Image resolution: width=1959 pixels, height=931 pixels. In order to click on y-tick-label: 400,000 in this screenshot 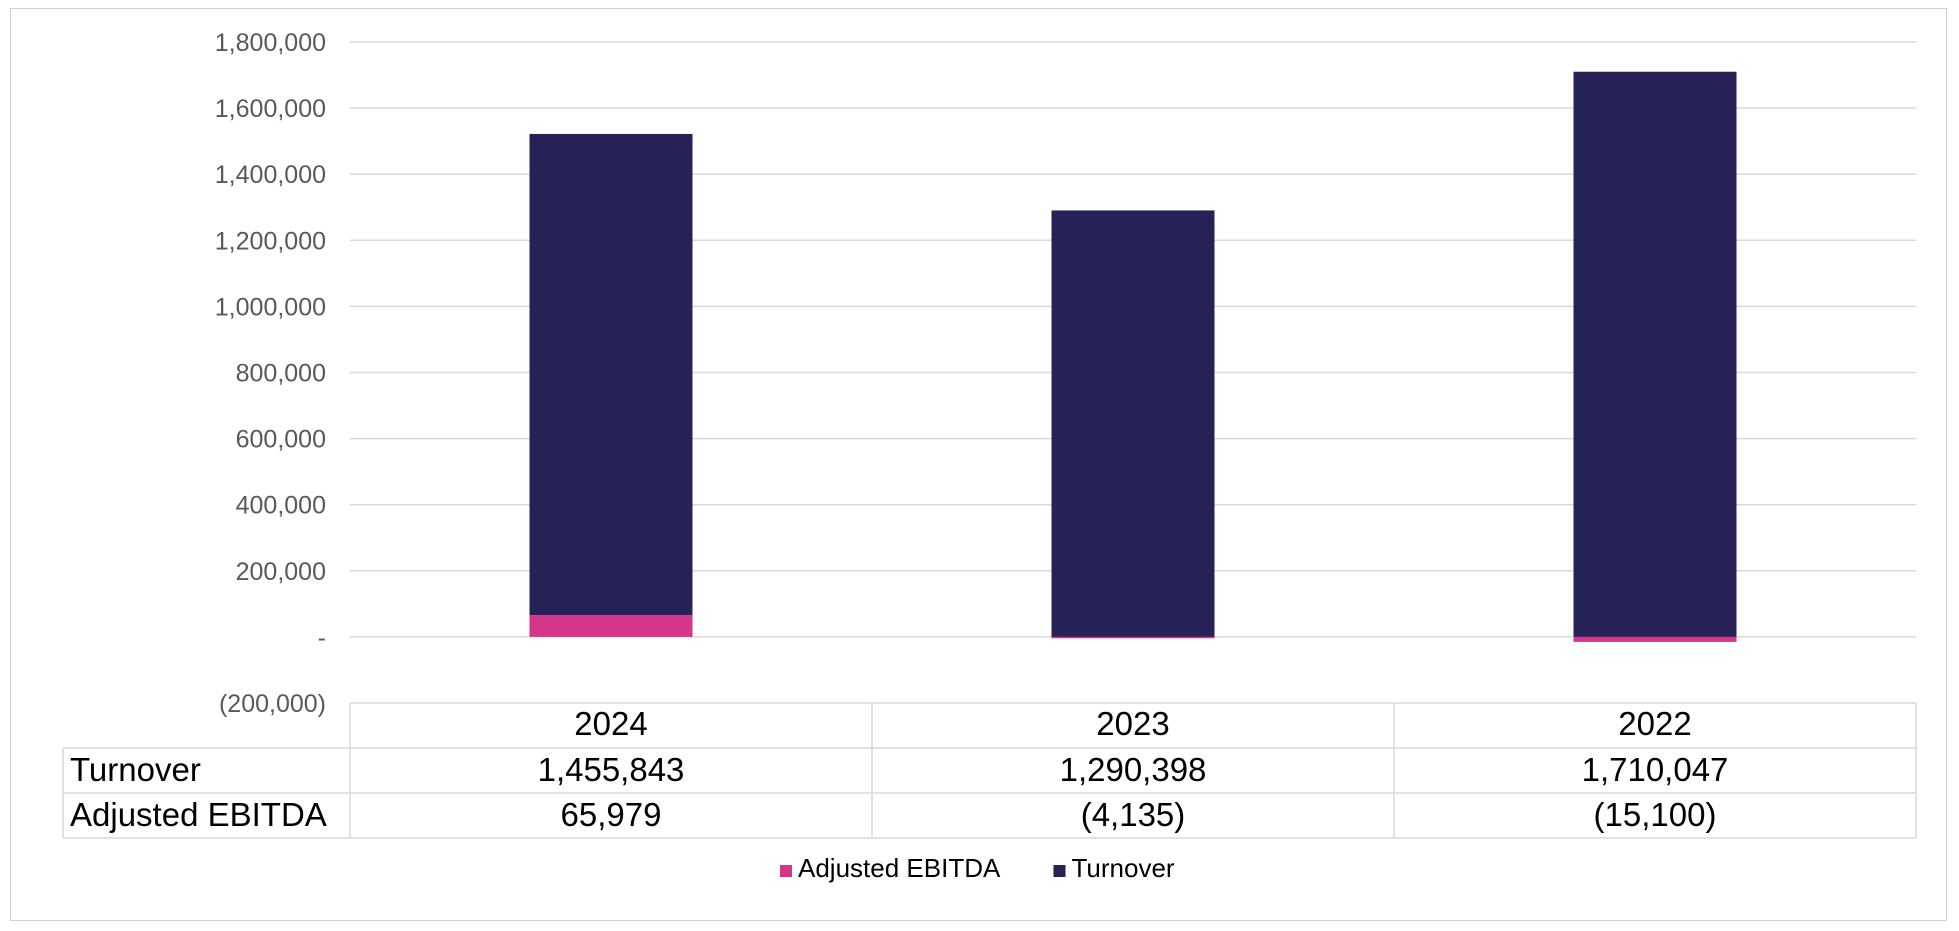, I will do `click(281, 506)`.